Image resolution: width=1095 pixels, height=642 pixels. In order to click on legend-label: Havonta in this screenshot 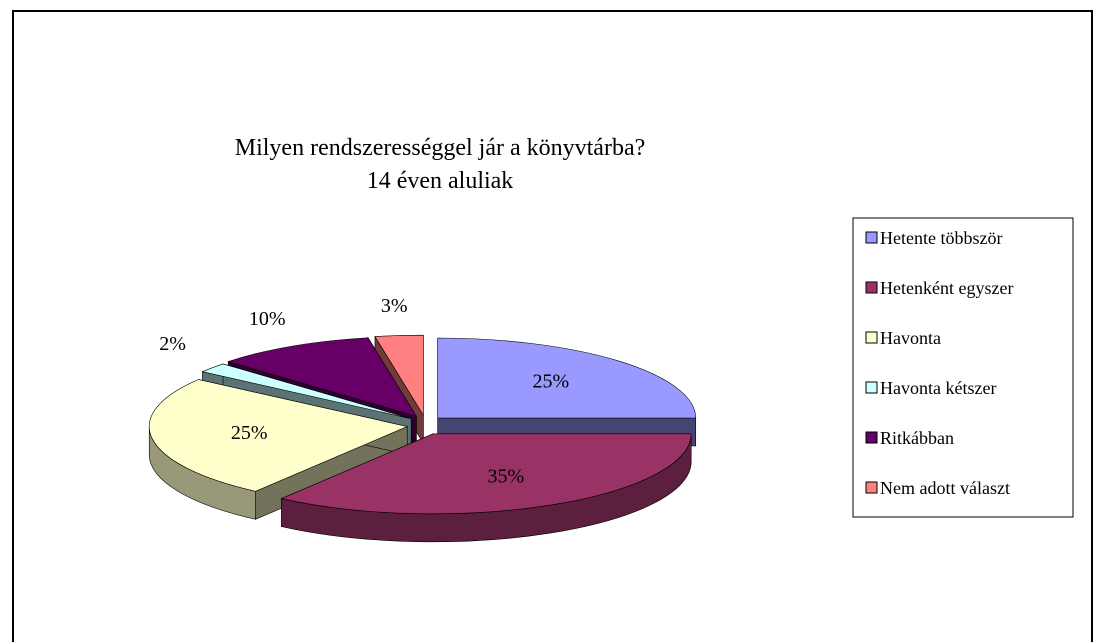, I will do `click(910, 338)`.